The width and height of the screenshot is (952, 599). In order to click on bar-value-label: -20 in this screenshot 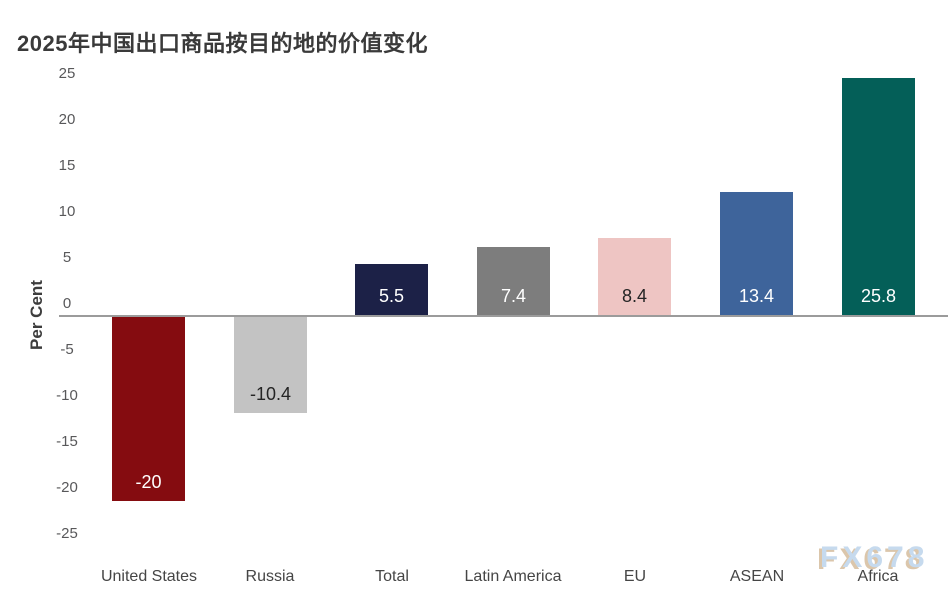, I will do `click(148, 482)`.